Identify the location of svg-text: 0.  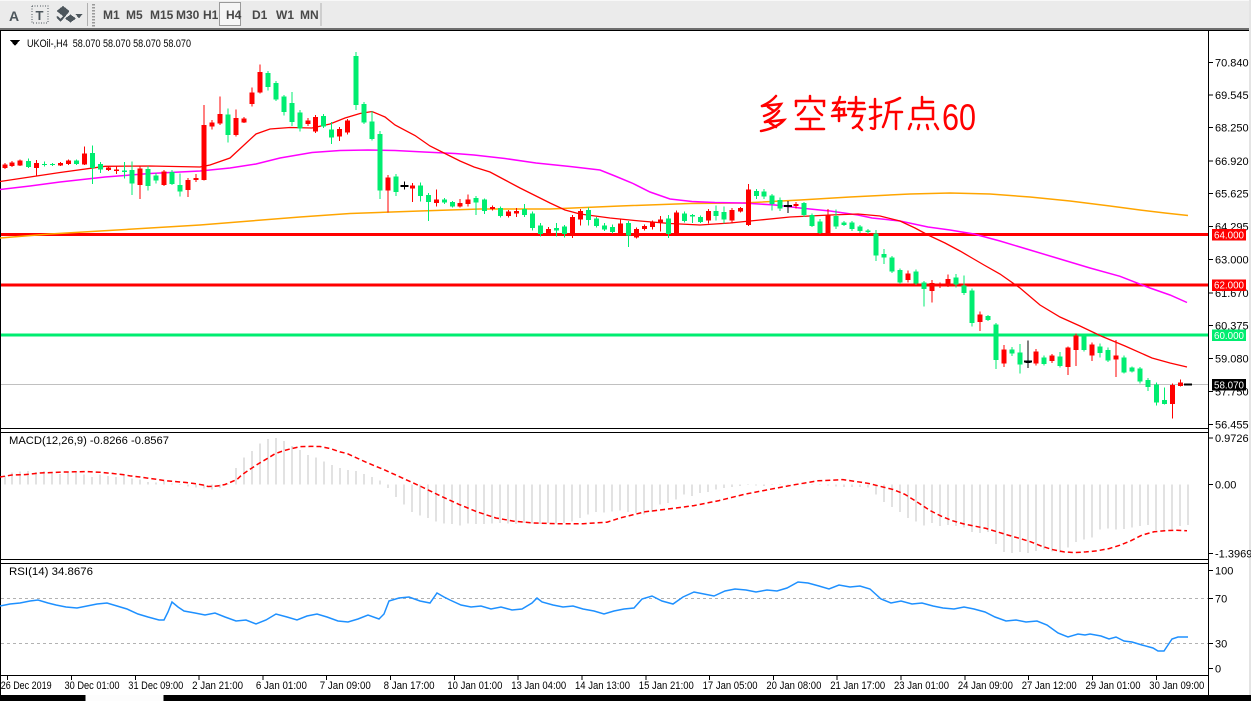
(1218, 670).